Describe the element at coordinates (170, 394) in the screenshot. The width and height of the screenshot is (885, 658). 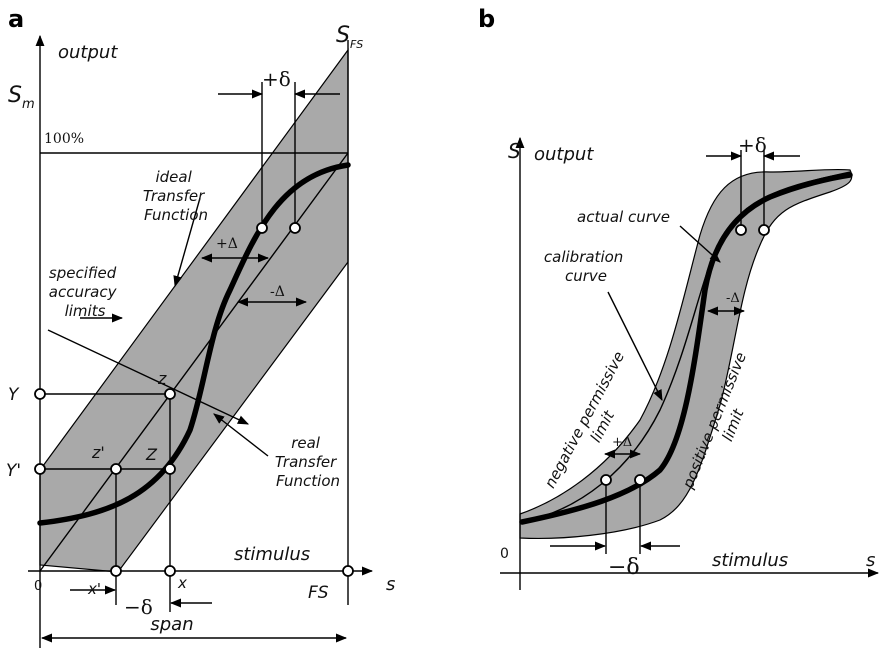
I see `z-point` at that location.